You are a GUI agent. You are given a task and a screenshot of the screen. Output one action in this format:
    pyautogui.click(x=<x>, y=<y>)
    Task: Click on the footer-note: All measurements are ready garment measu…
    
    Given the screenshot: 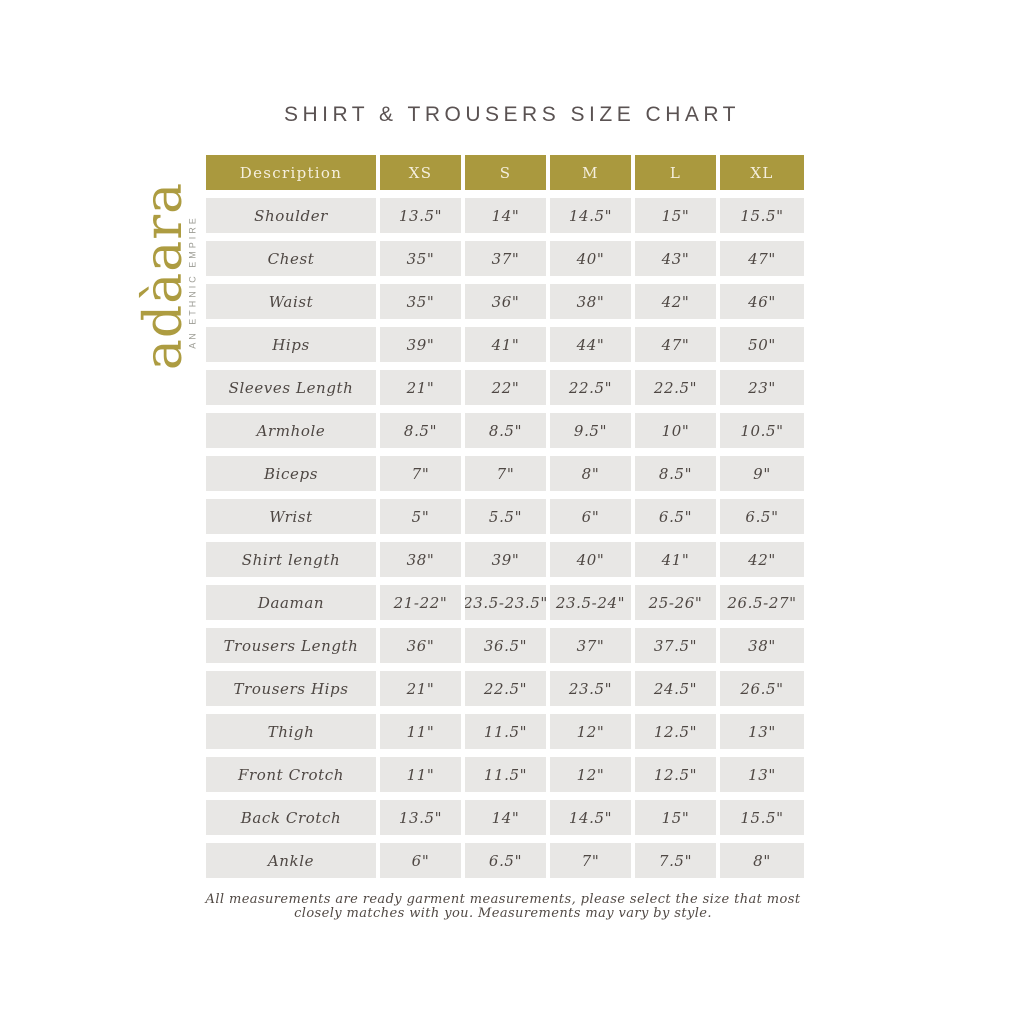 What is the action you would take?
    pyautogui.click(x=503, y=906)
    